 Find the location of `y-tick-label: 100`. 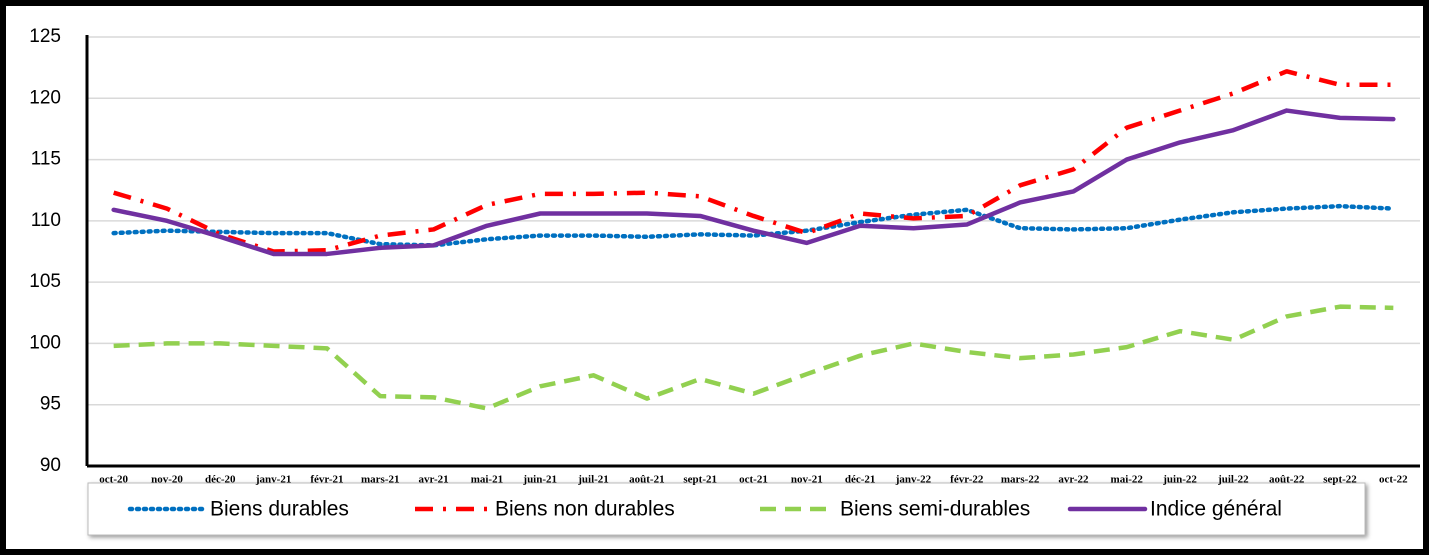

y-tick-label: 100 is located at coordinates (45, 342).